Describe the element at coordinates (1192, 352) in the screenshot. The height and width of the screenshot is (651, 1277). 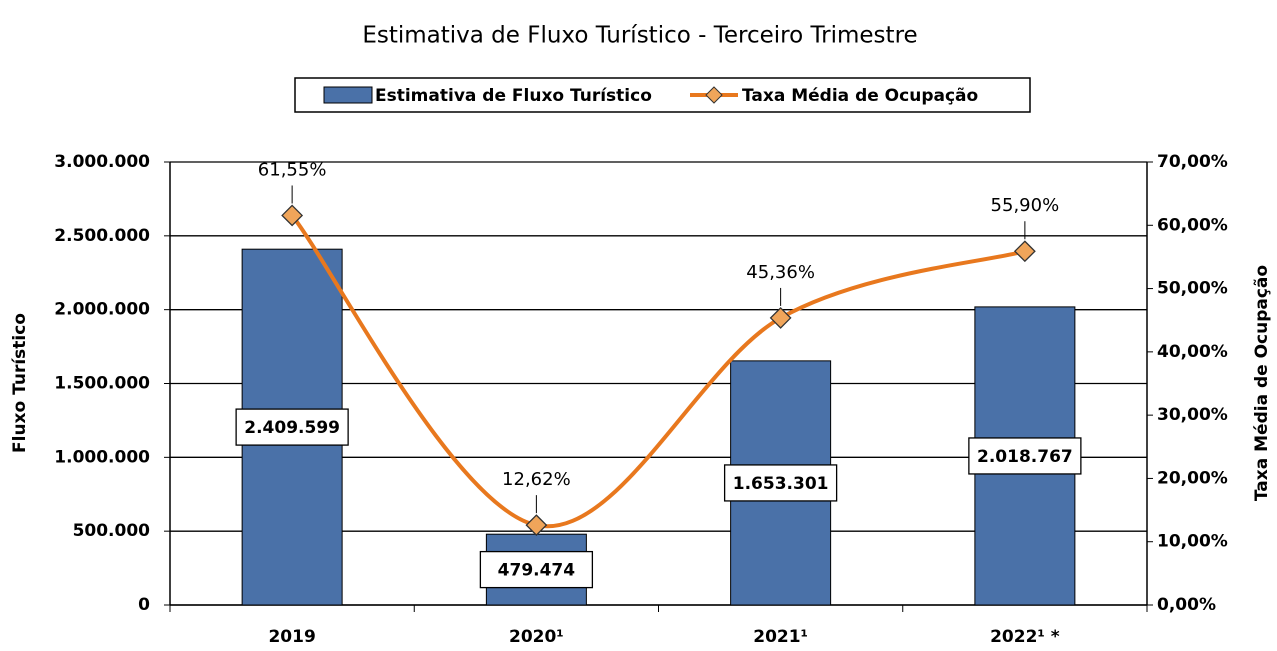
I see `y2-tick-label: 40,00%` at that location.